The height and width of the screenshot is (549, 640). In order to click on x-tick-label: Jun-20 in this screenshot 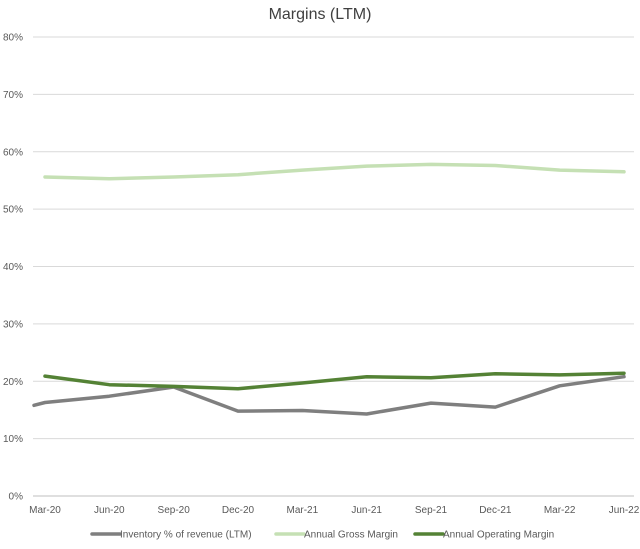, I will do `click(109, 510)`.